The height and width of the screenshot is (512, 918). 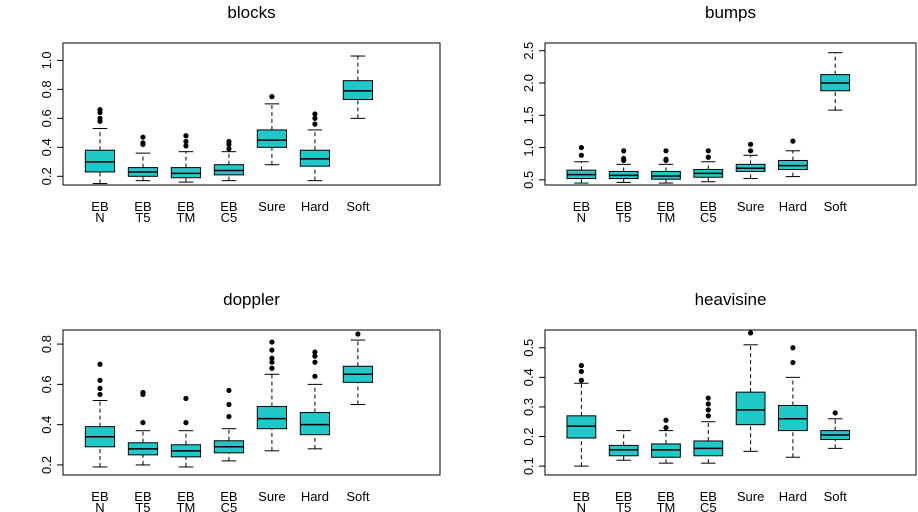 What do you see at coordinates (730, 12) in the screenshot?
I see `chart-title: bumps` at bounding box center [730, 12].